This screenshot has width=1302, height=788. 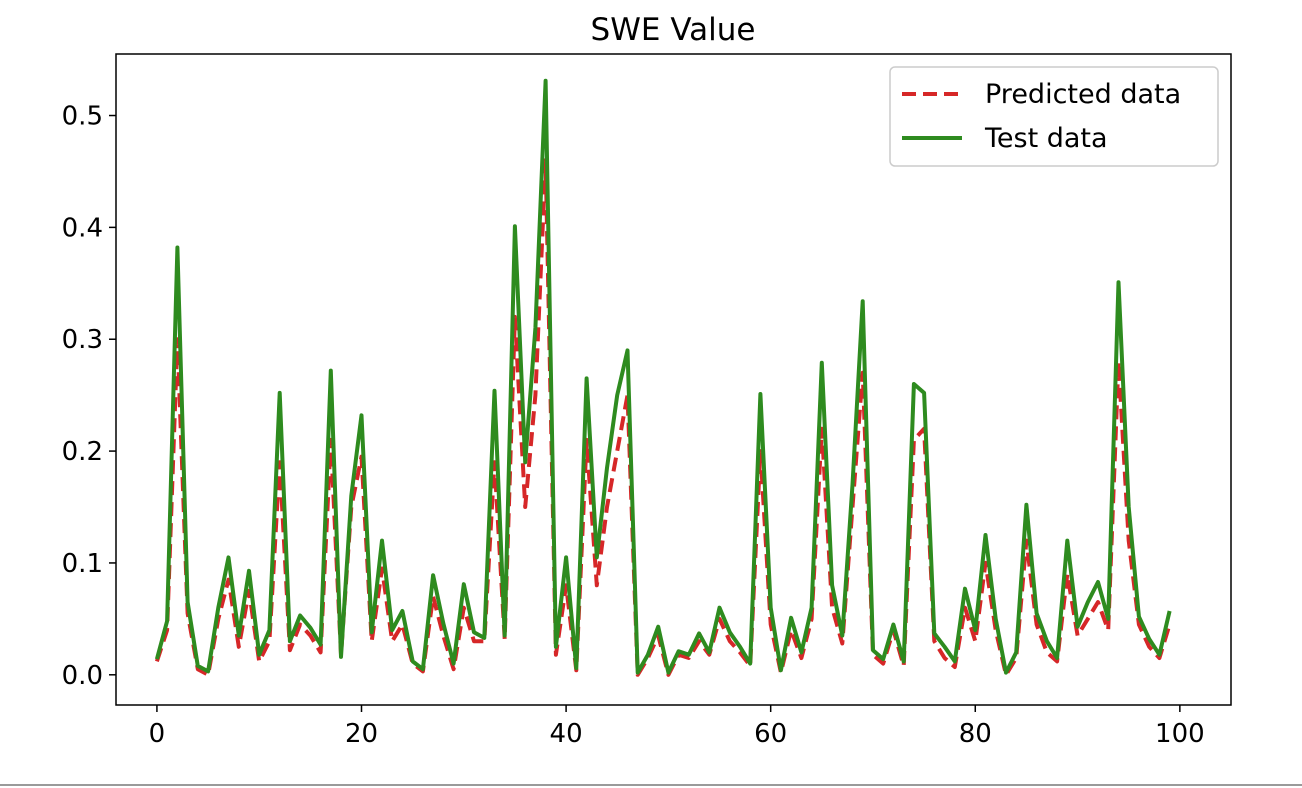 I want to click on y-tick-label: 0.2, so click(x=82, y=452).